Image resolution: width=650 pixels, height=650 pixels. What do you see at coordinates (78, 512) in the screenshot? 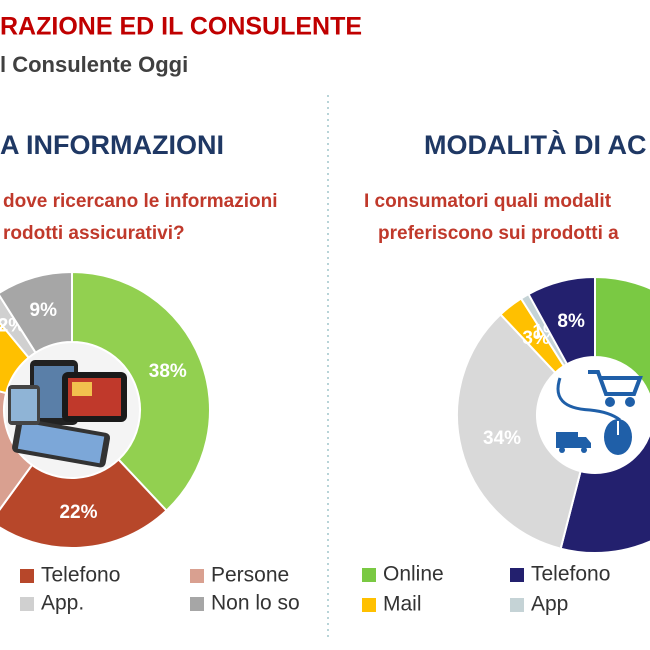
I see `data-label: 22%` at bounding box center [78, 512].